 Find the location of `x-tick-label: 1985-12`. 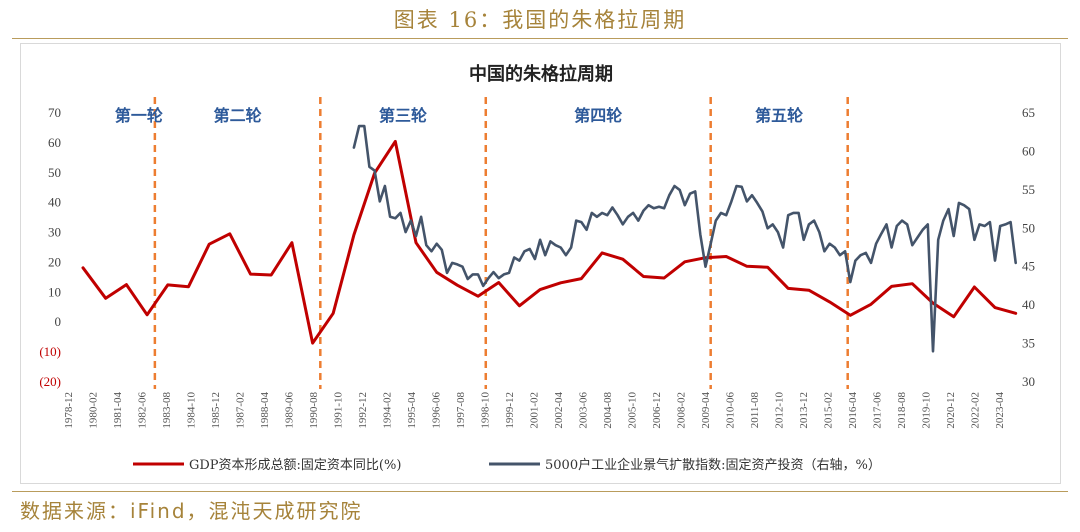

x-tick-label: 1985-12 is located at coordinates (216, 410).